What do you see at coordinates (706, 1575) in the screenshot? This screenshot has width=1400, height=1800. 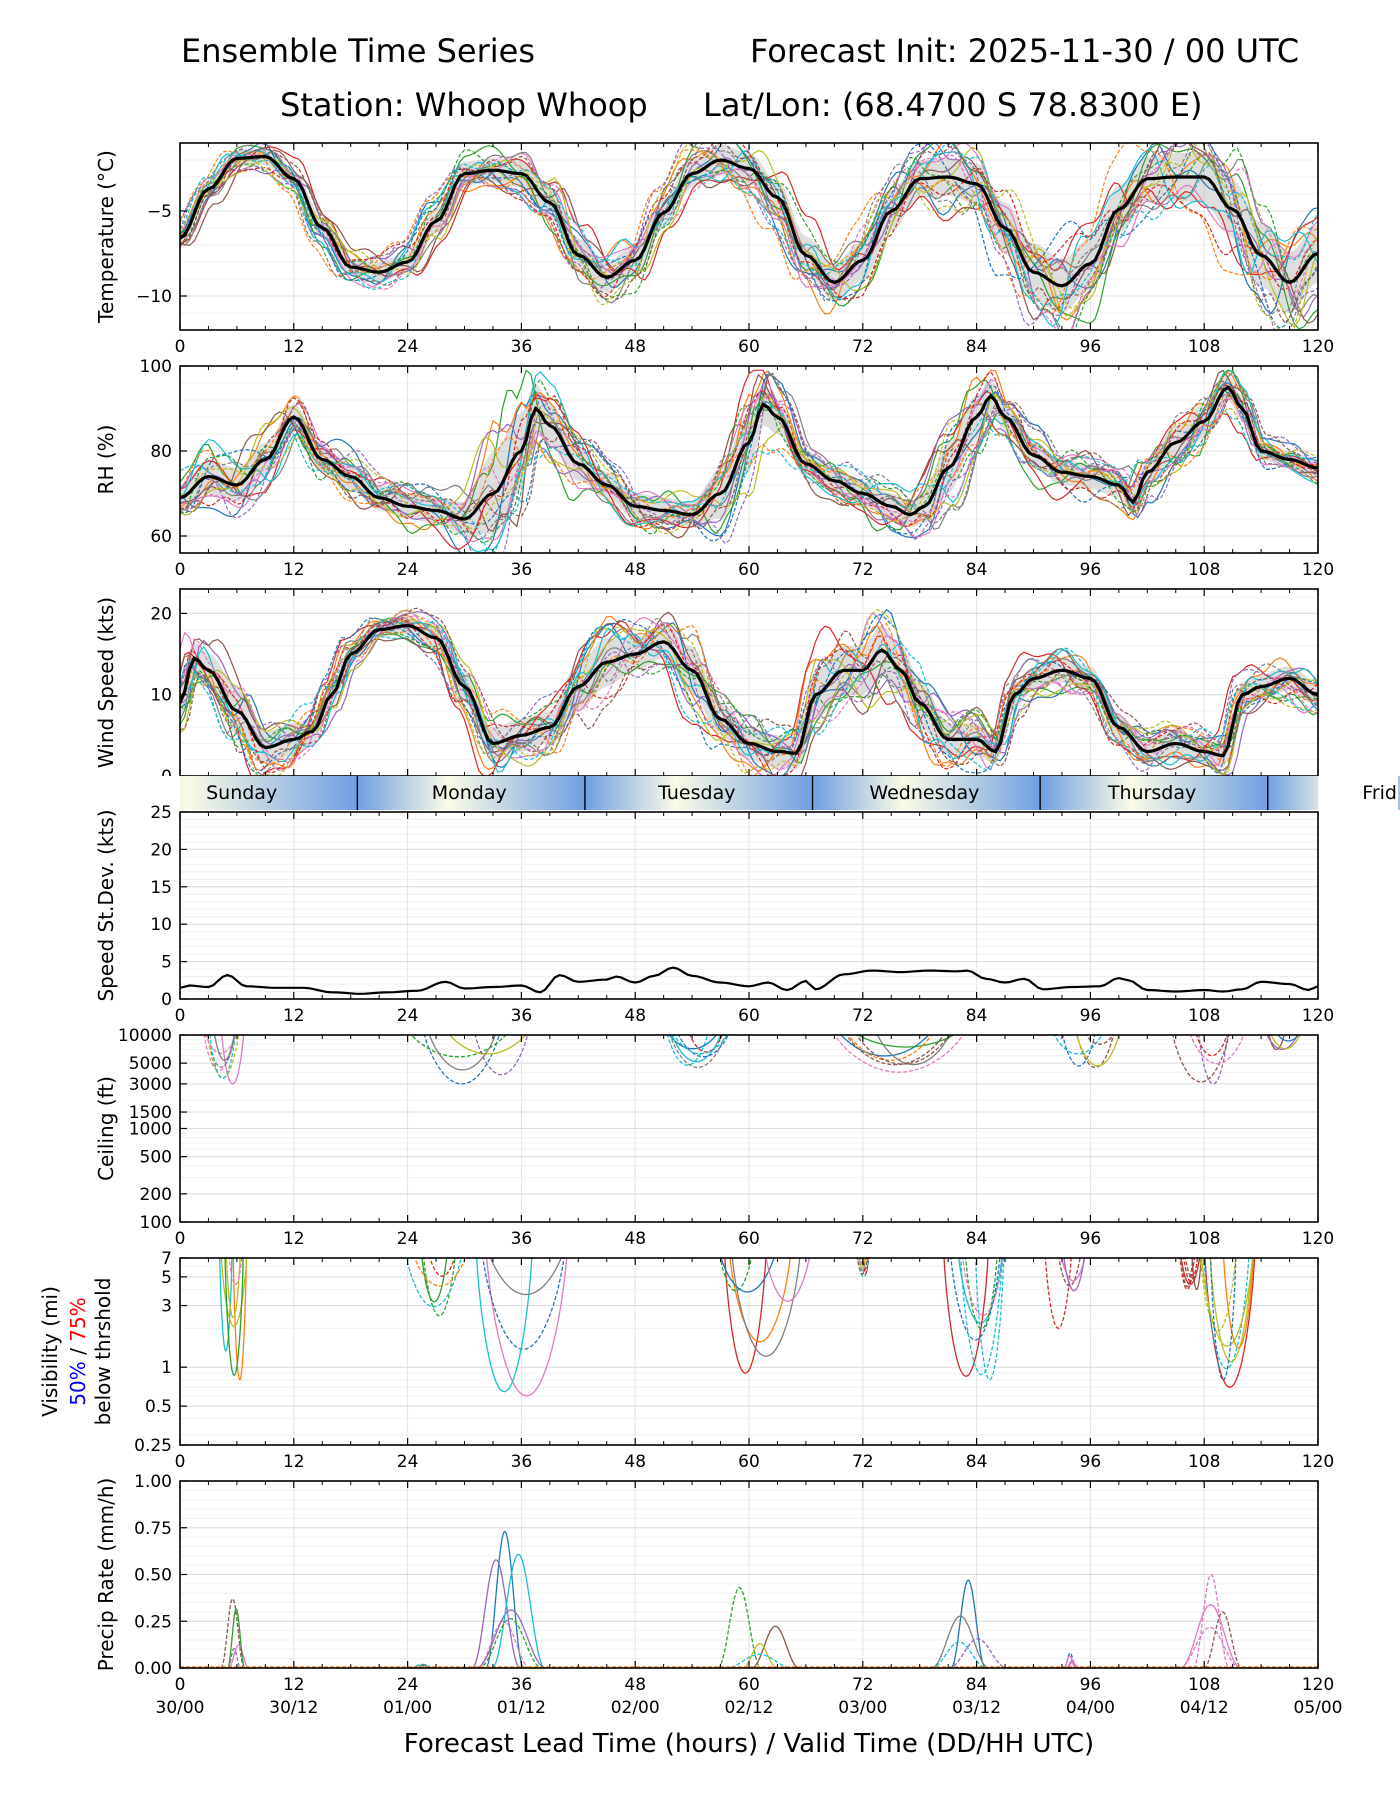 I see `precip-axes: 0.00 0.25 0.50 0.75 1.00 Precip Rate (mm/h)` at bounding box center [706, 1575].